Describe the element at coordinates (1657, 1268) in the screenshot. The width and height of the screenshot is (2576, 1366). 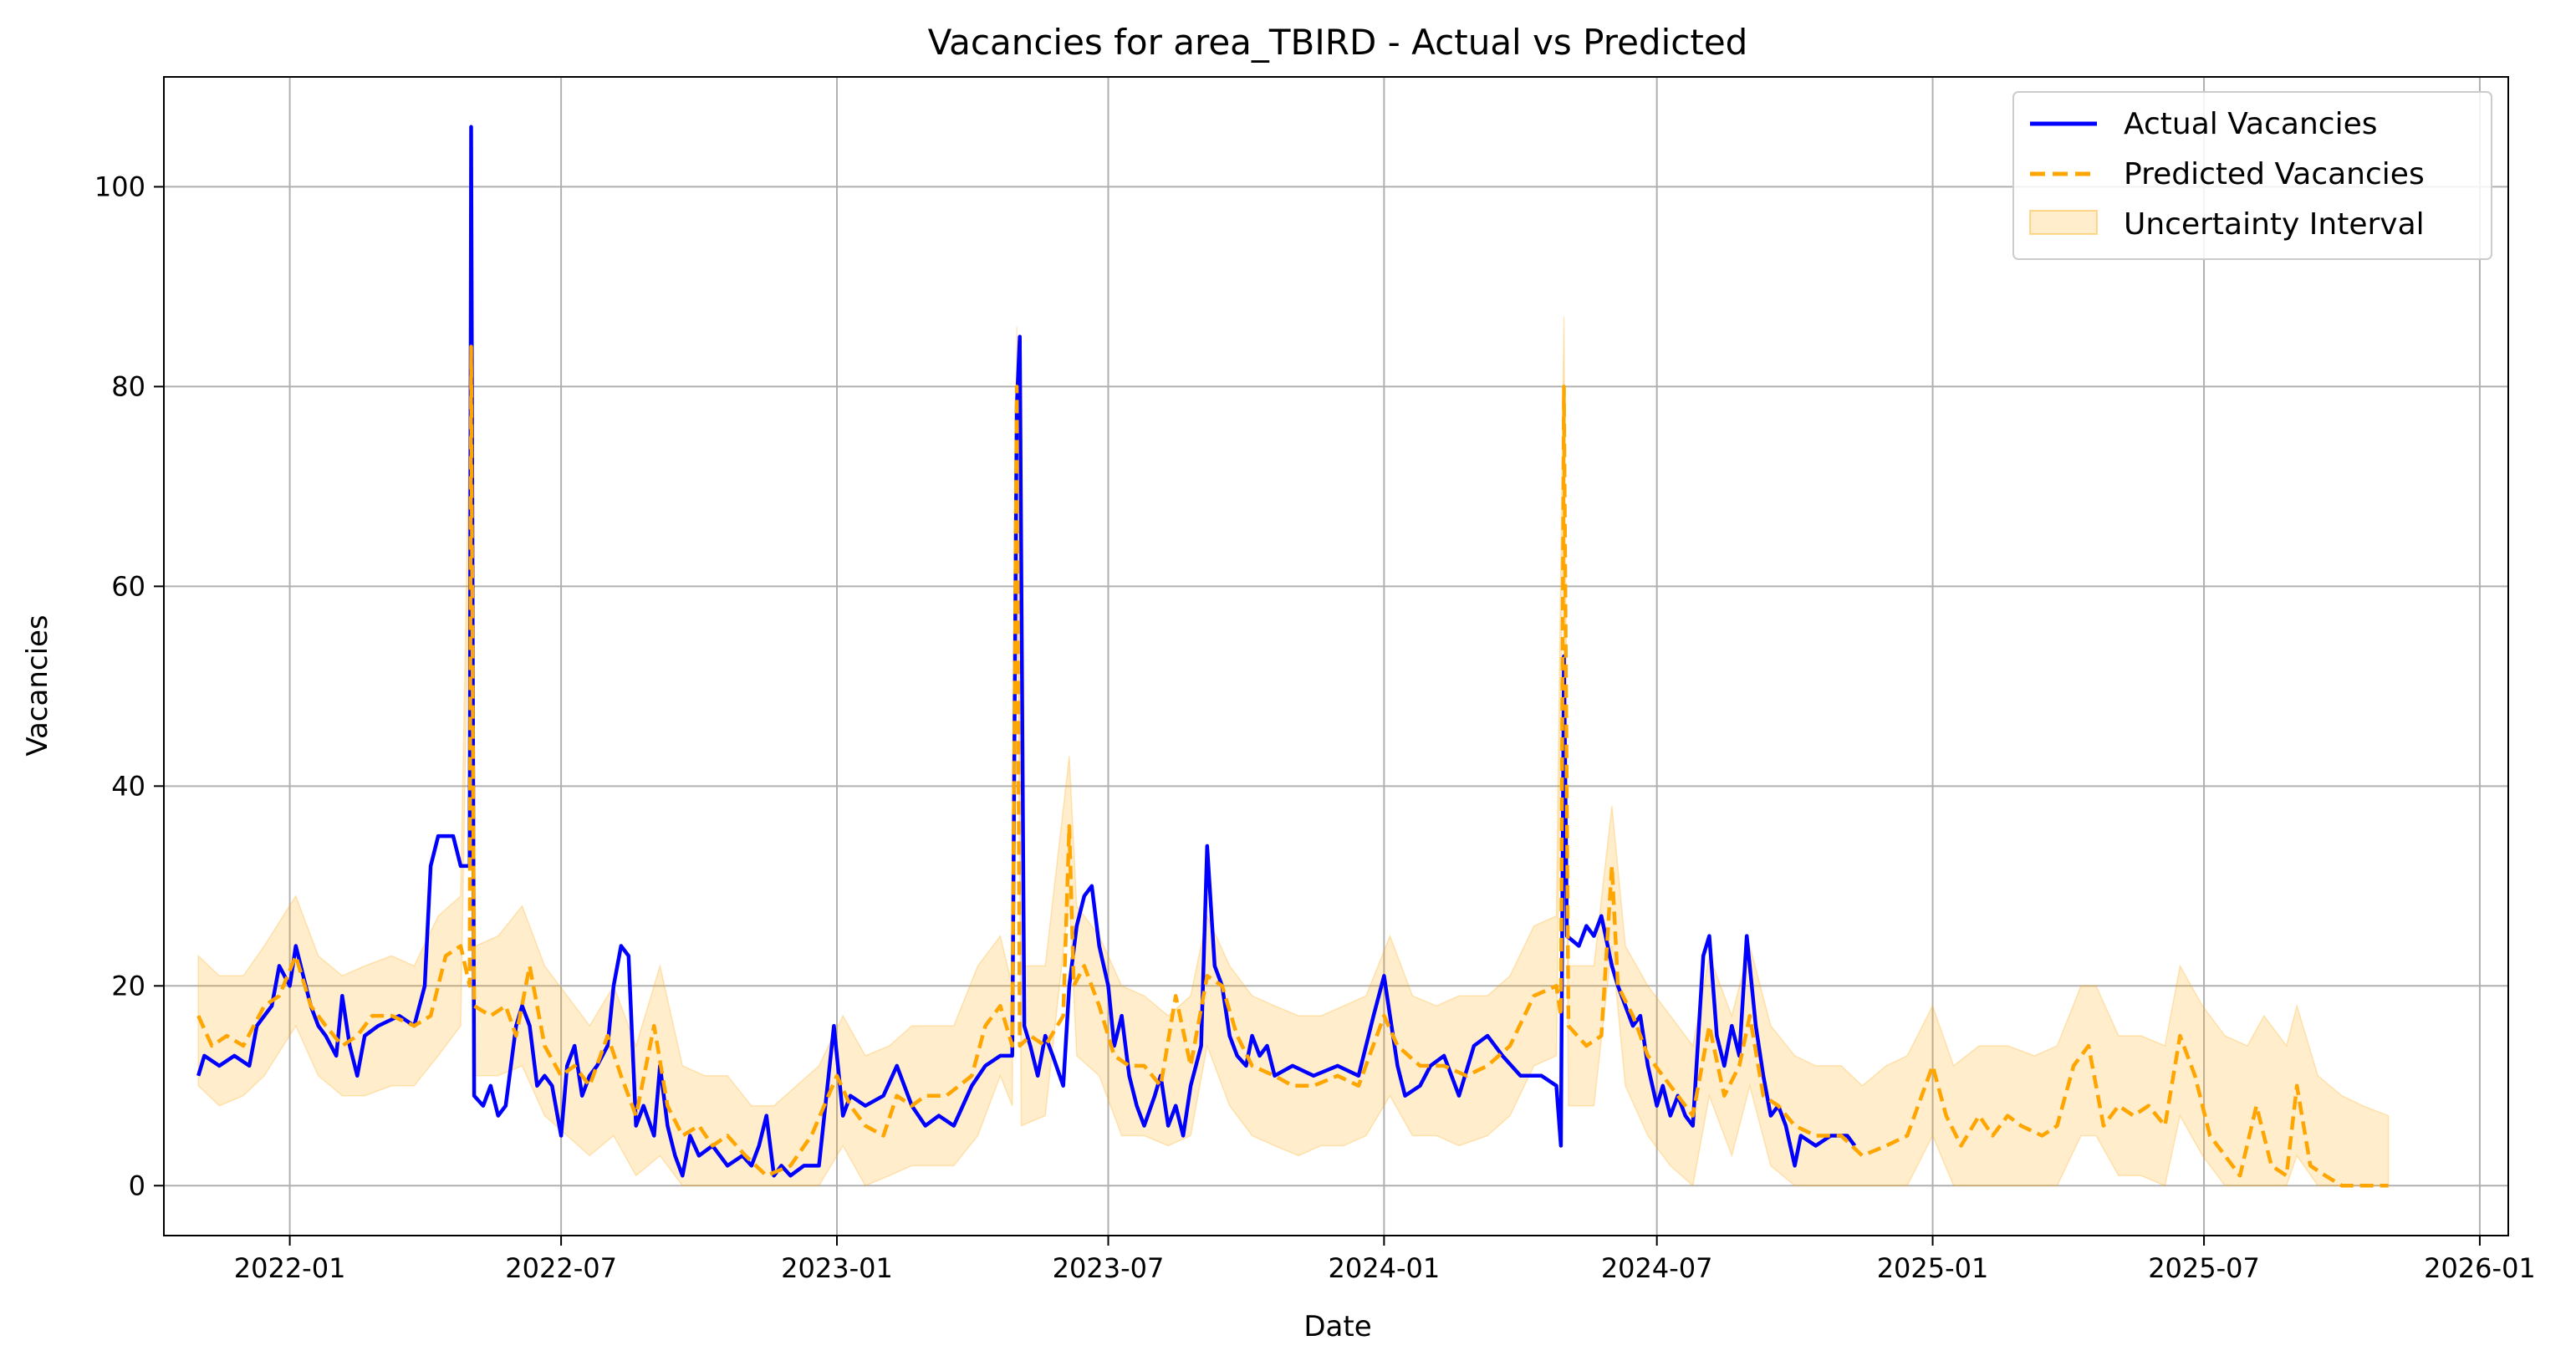
I see `x-tick-label: 2024-07` at that location.